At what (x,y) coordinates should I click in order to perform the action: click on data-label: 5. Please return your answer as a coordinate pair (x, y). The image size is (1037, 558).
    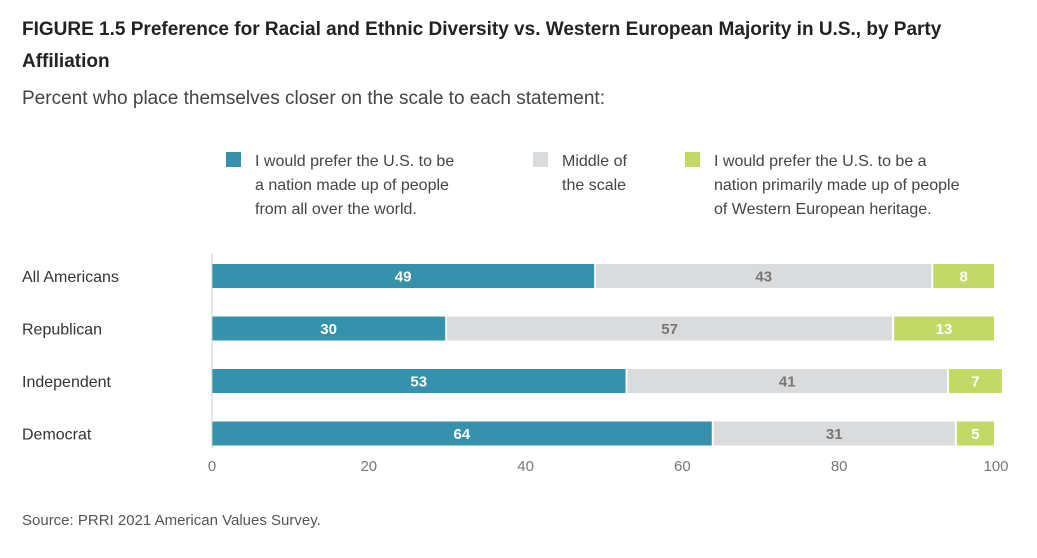
    Looking at the image, I should click on (975, 434).